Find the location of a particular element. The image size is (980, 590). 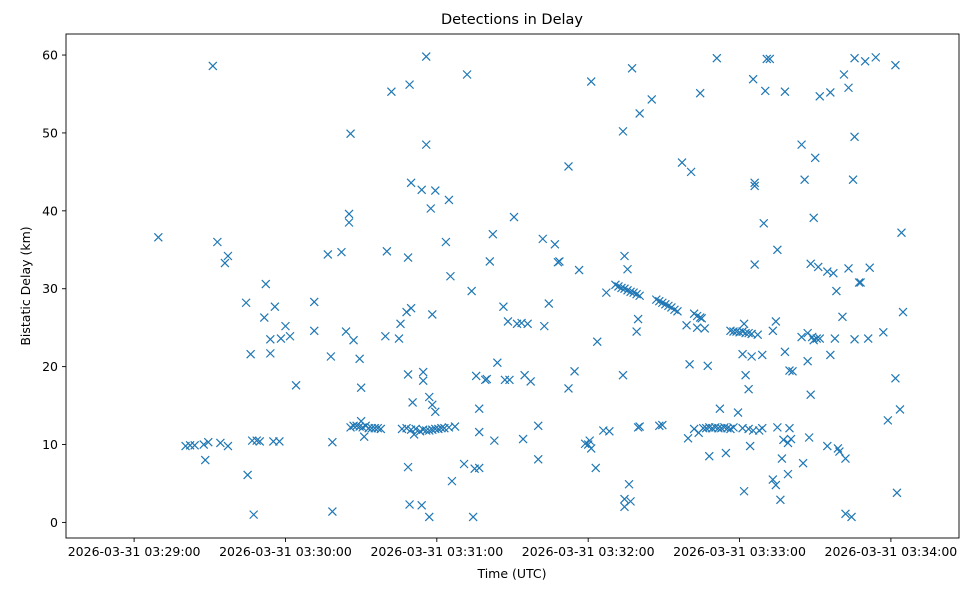

y-axis-label: Bistatic Delay (km) is located at coordinates (25, 285).